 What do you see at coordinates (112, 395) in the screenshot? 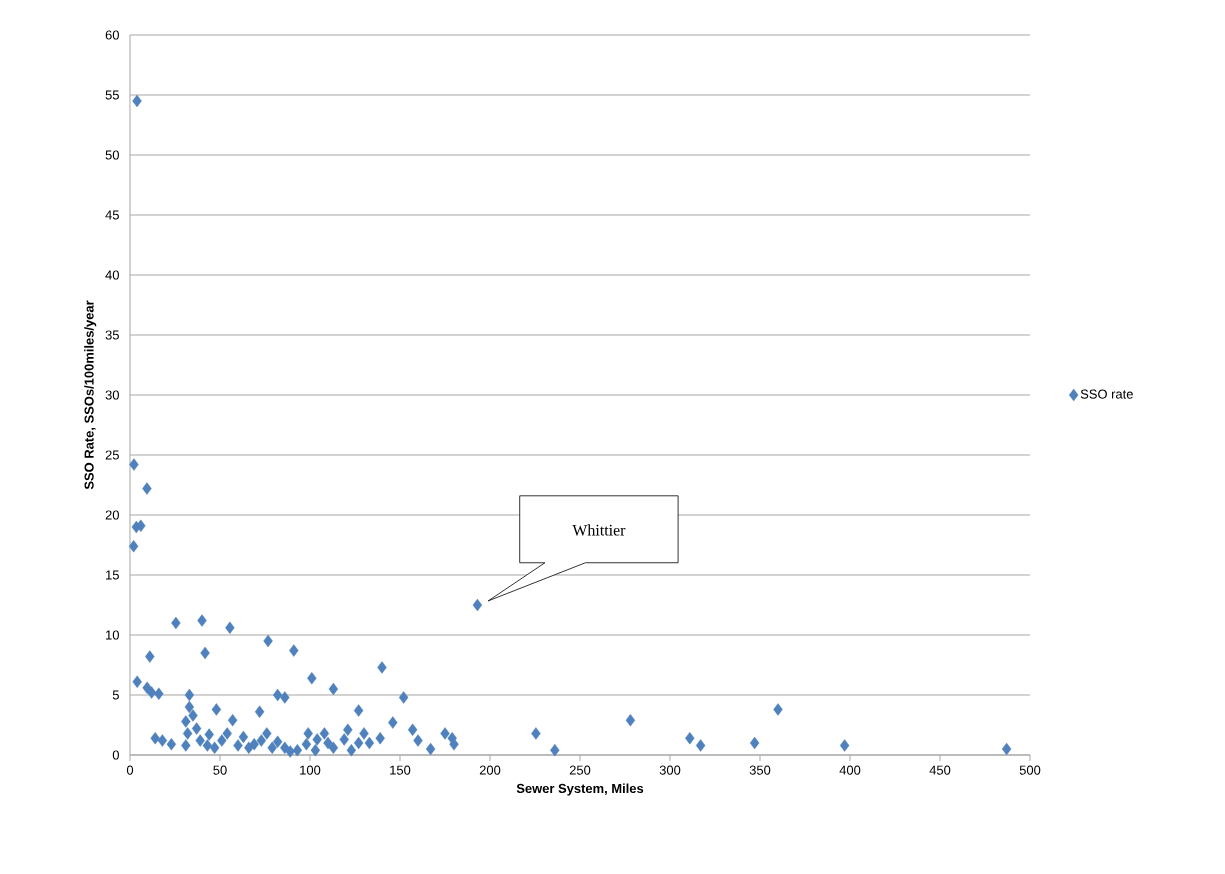
I see `y-tick-label: 30` at bounding box center [112, 395].